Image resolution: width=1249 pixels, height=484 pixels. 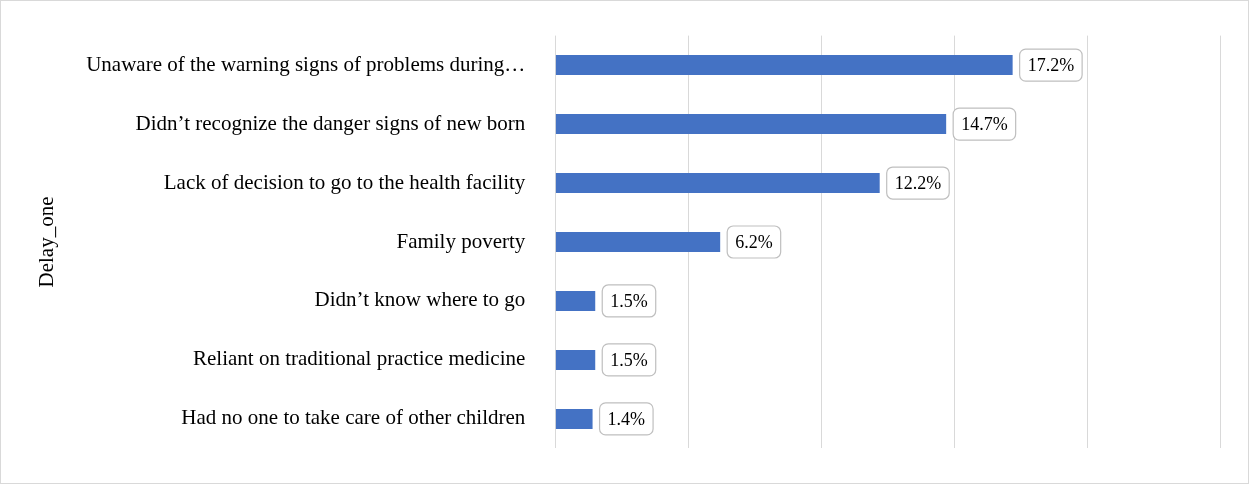 I want to click on data-label: 12.2%, so click(x=918, y=182).